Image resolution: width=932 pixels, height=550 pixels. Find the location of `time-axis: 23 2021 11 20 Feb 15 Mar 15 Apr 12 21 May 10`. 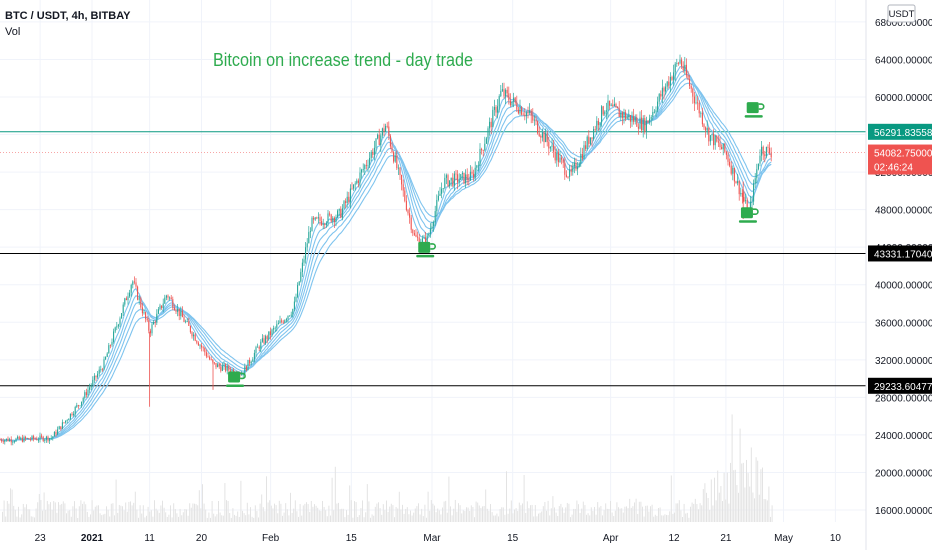

time-axis: 23 2021 11 20 Feb 15 Mar 15 Apr 12 21 May 10 is located at coordinates (438, 538).